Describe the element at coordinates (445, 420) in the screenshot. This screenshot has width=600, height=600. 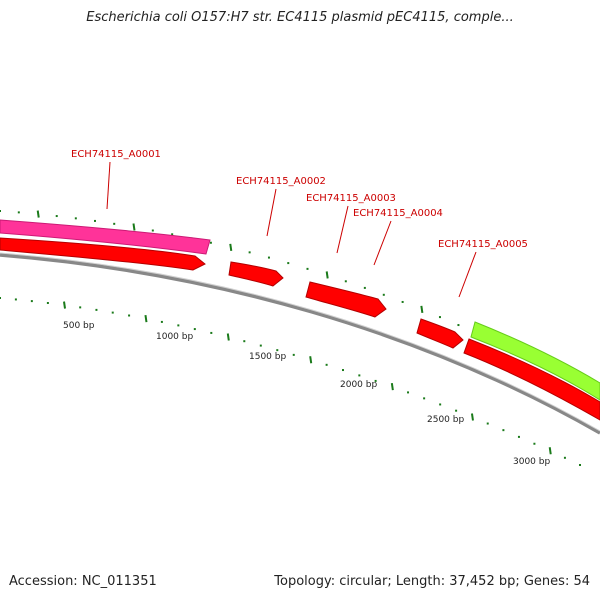
I see `tick-label: 2500 bp` at that location.